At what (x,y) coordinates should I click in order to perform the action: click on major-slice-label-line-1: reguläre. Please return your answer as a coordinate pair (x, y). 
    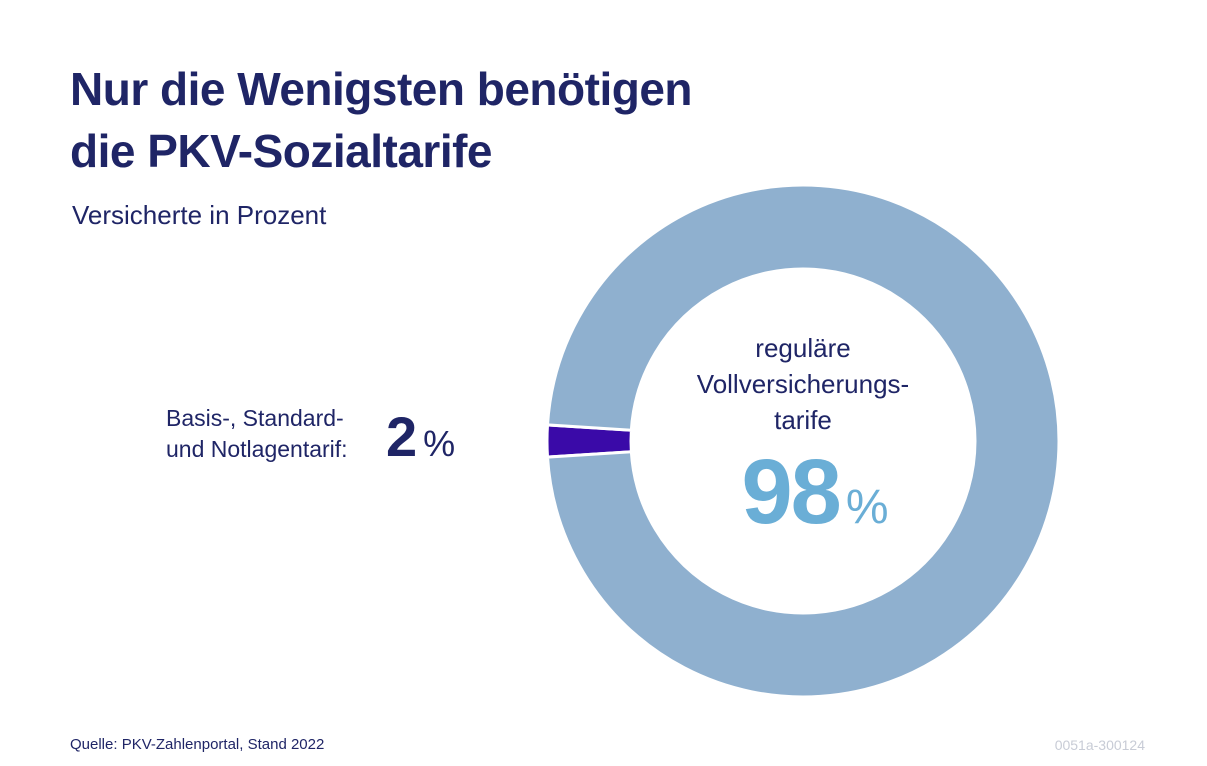
    Looking at the image, I should click on (803, 348).